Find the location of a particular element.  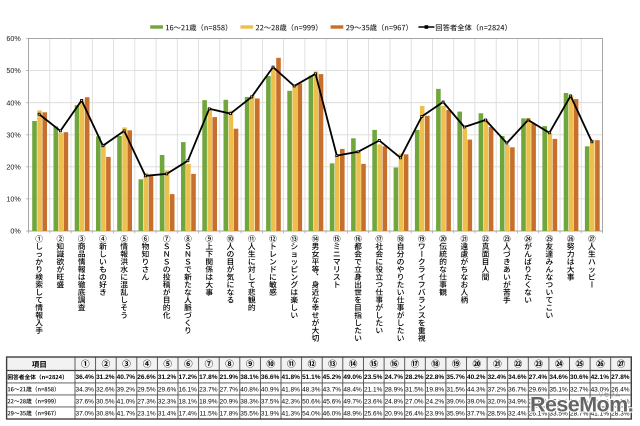

svg-text: 0% is located at coordinates (15, 231).